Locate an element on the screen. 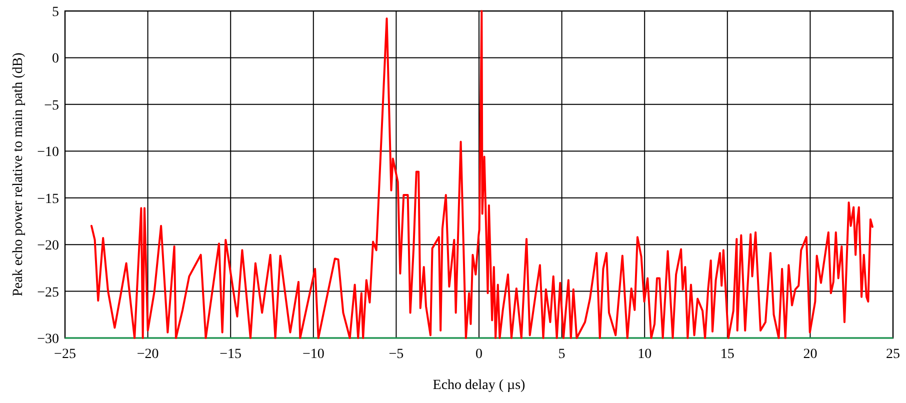  y-tick-label: −20 is located at coordinates (48, 246).